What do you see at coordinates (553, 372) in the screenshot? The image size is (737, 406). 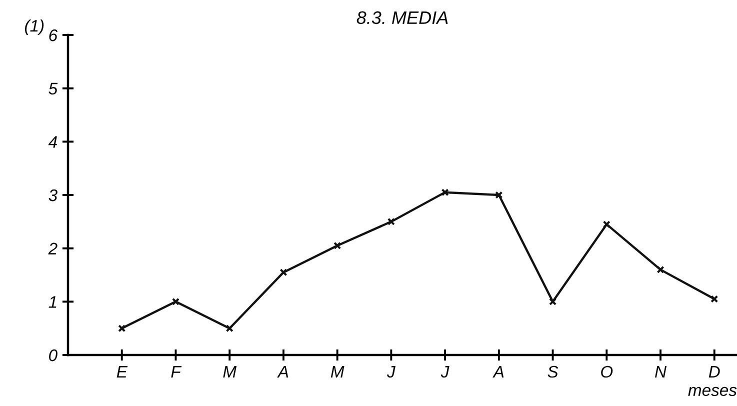 I see `x-tick-label: S` at bounding box center [553, 372].